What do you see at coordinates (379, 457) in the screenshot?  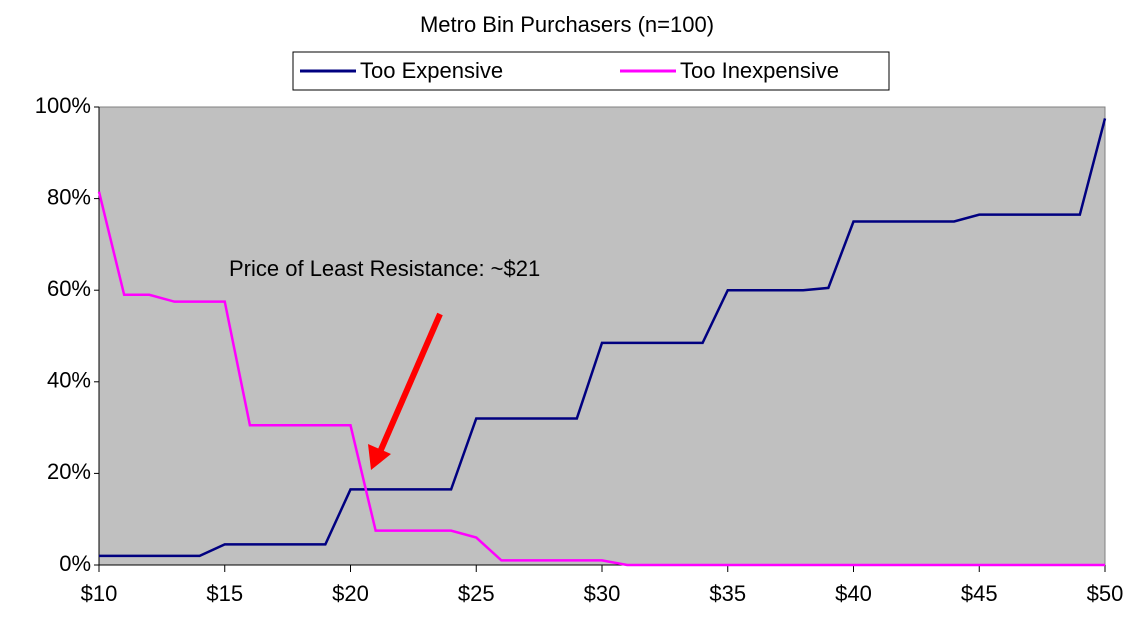 I see `annotation-arrowhead` at bounding box center [379, 457].